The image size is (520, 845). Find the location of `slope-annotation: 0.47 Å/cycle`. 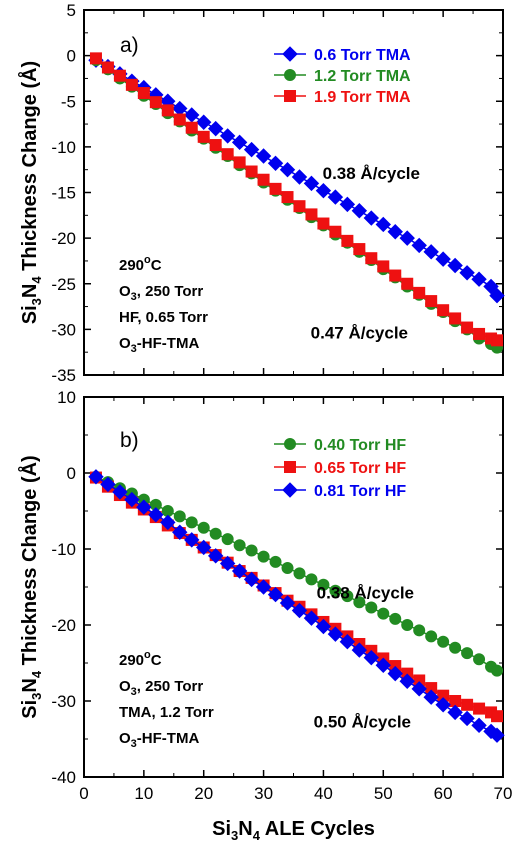

slope-annotation: 0.47 Å/cycle is located at coordinates (359, 333).